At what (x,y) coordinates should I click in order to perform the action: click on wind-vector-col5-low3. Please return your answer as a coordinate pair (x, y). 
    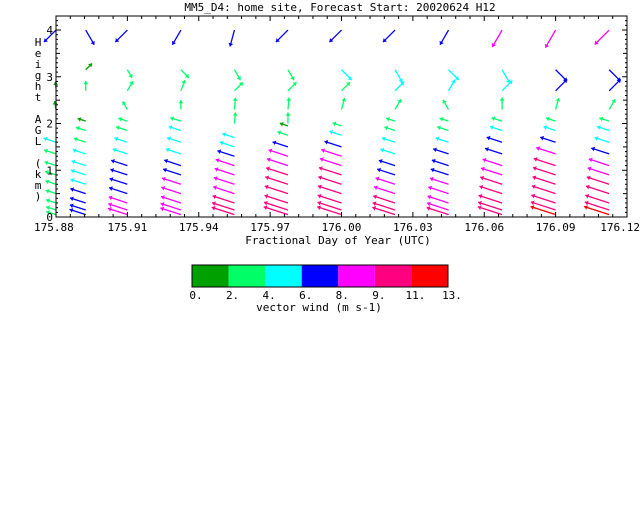
    Looking at the image, I should click on (276, 189).